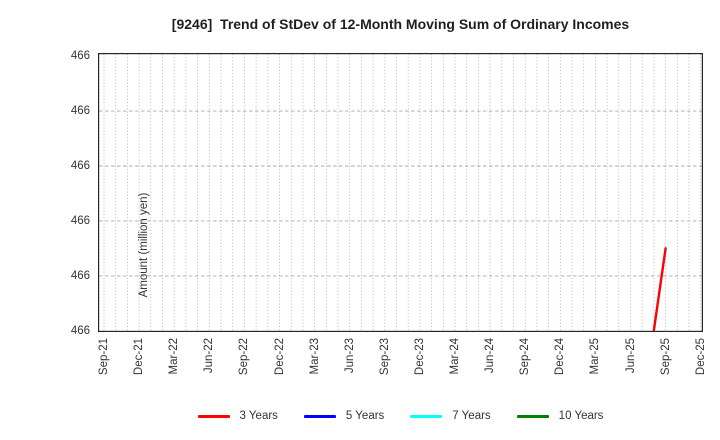 The height and width of the screenshot is (440, 720). Describe the element at coordinates (104, 357) in the screenshot. I see `x-tick-label: Sep-21` at that location.